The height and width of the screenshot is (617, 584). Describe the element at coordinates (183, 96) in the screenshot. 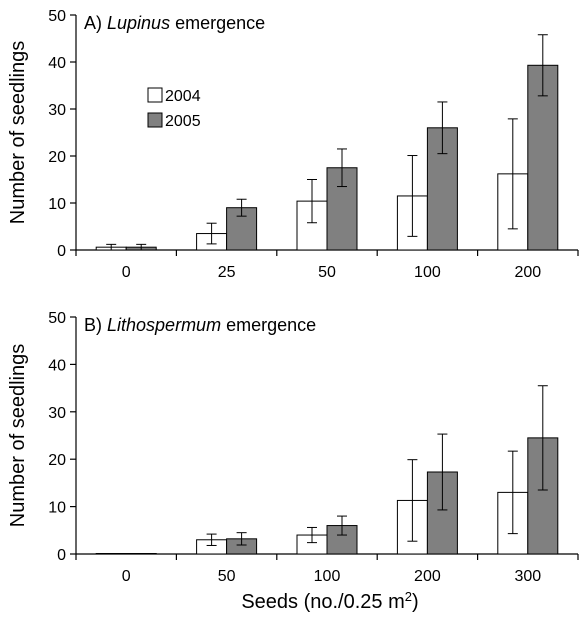

I see `legend-label-2004: 2004` at that location.